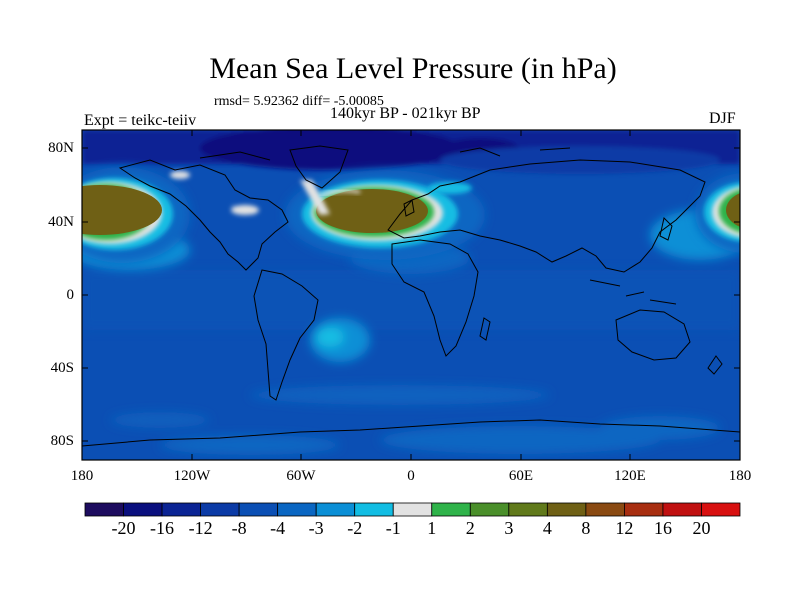 The height and width of the screenshot is (600, 800). Describe the element at coordinates (192, 476) in the screenshot. I see `x-label-120w: 120W` at that location.